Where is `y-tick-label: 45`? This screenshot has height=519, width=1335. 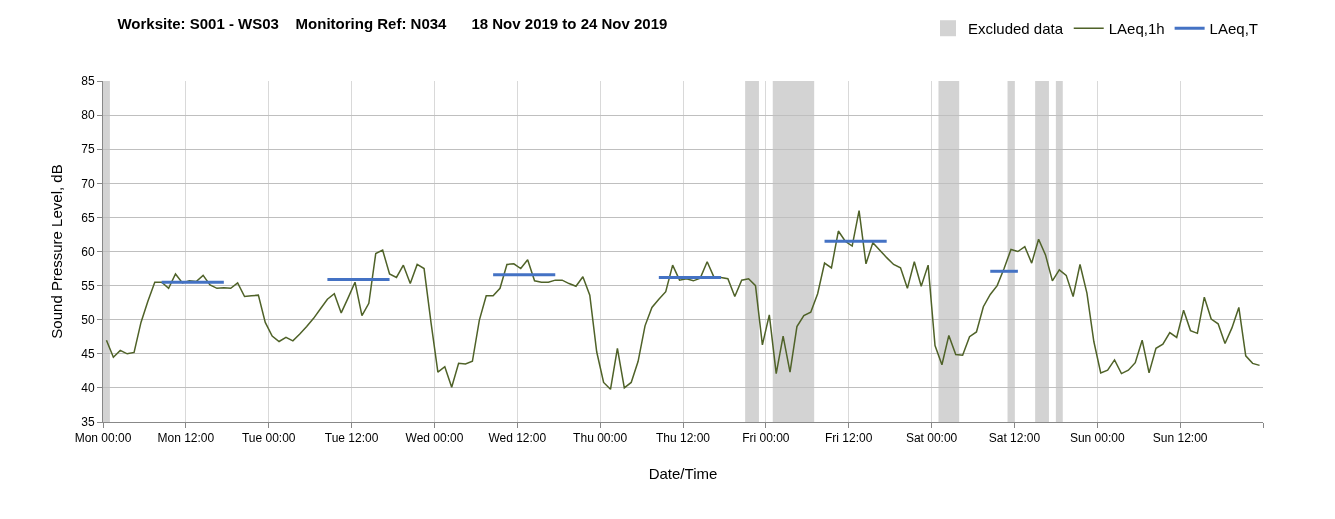
y-tick-label: 45 is located at coordinates (88, 354).